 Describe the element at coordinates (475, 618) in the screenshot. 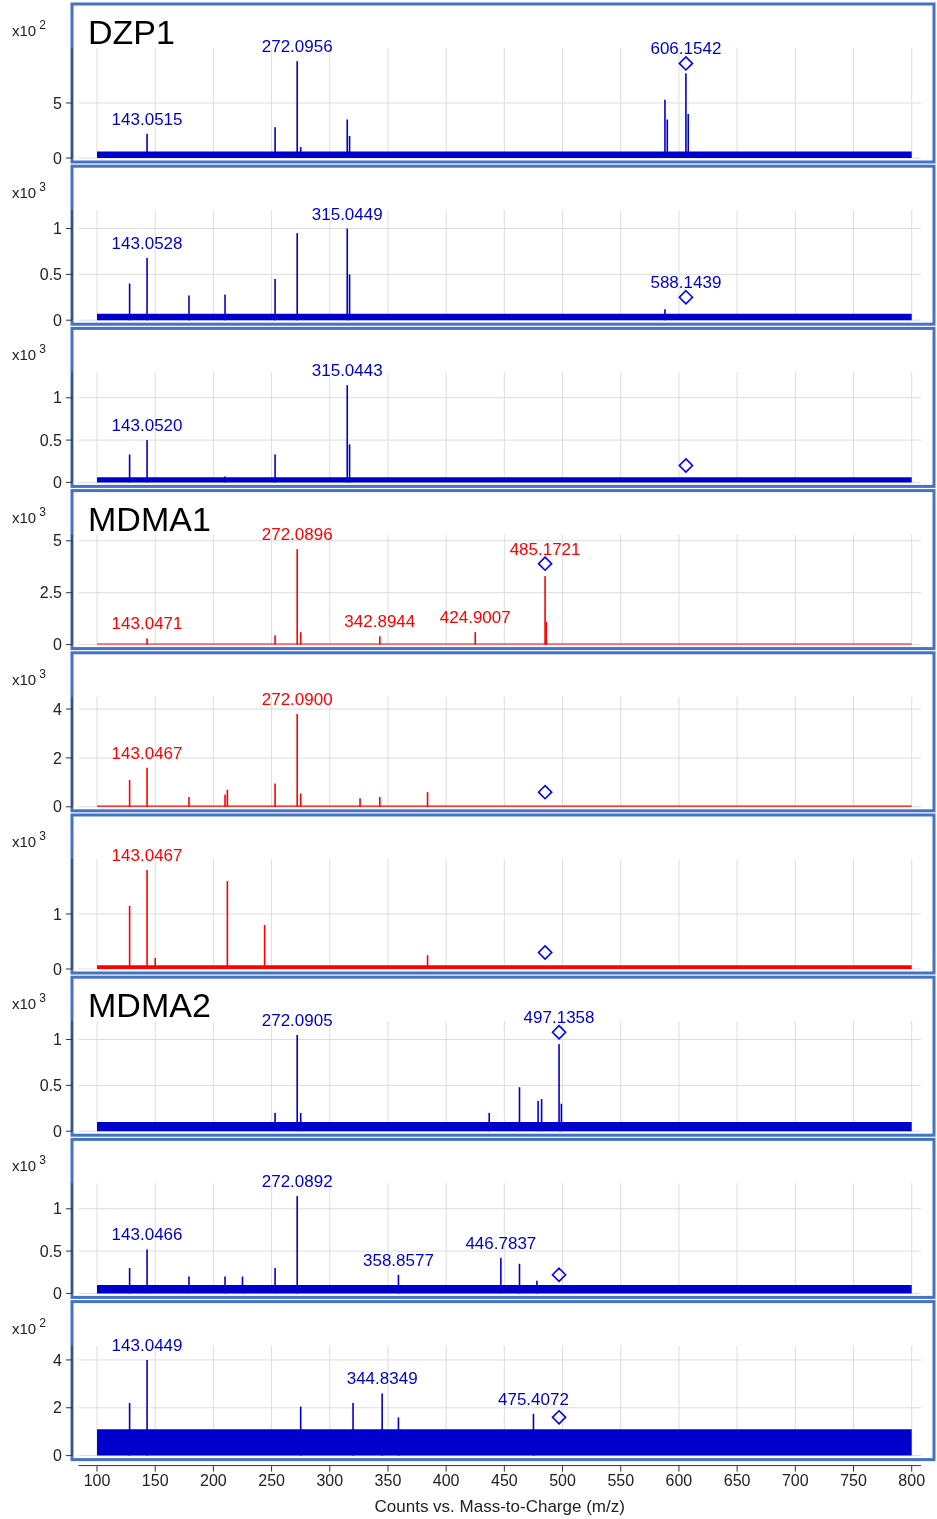

I see `annotation: 424.9007` at that location.